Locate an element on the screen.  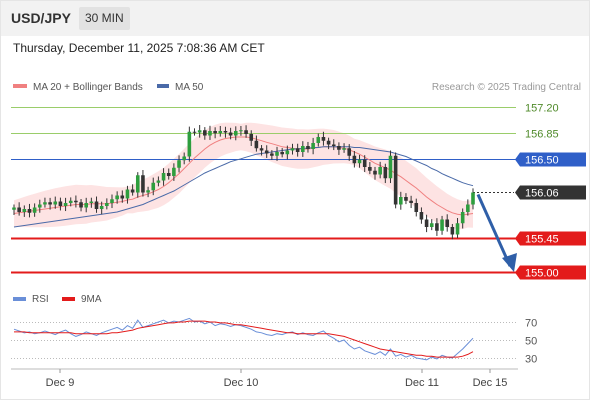
chart-header-bar: USD/JPY 30 MIN is located at coordinates (295, 18).